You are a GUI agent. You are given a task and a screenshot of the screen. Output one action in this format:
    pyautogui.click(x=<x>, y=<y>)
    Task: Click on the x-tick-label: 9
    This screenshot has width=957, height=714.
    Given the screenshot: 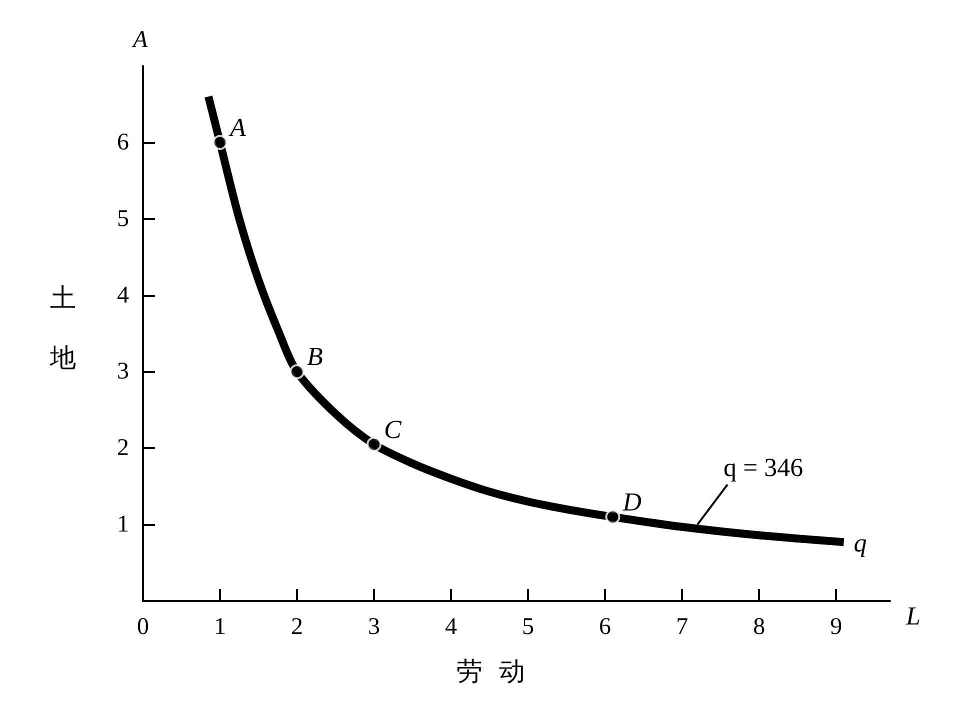 What is the action you would take?
    pyautogui.click(x=836, y=627)
    